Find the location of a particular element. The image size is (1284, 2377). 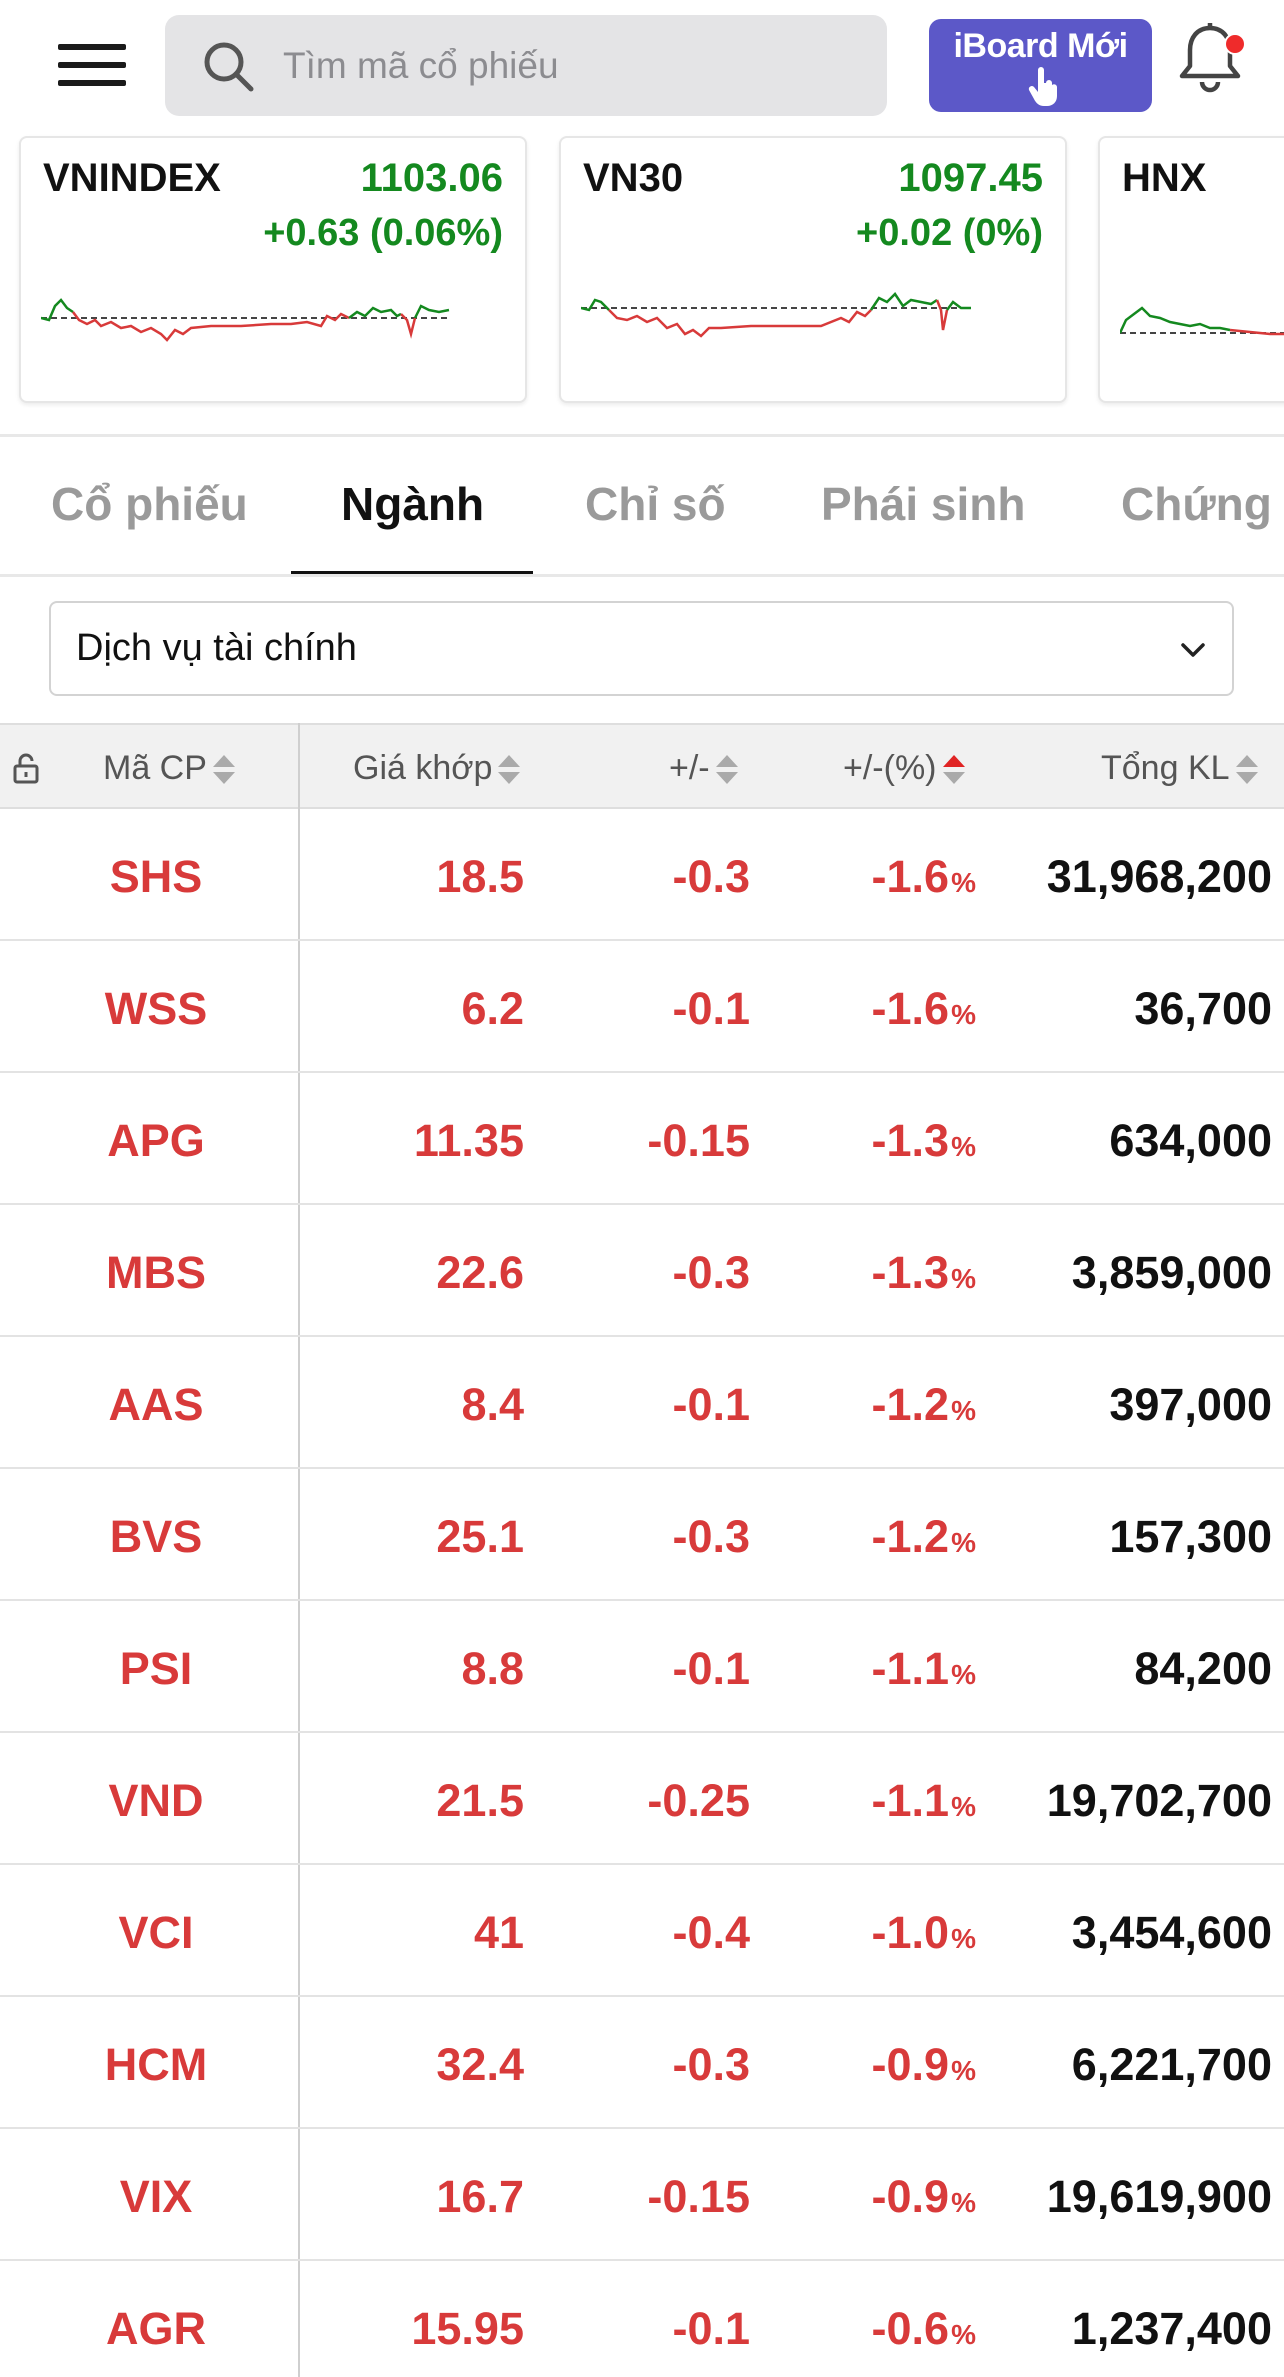

price-change-percent: -1.6% is located at coordinates (924, 1009).